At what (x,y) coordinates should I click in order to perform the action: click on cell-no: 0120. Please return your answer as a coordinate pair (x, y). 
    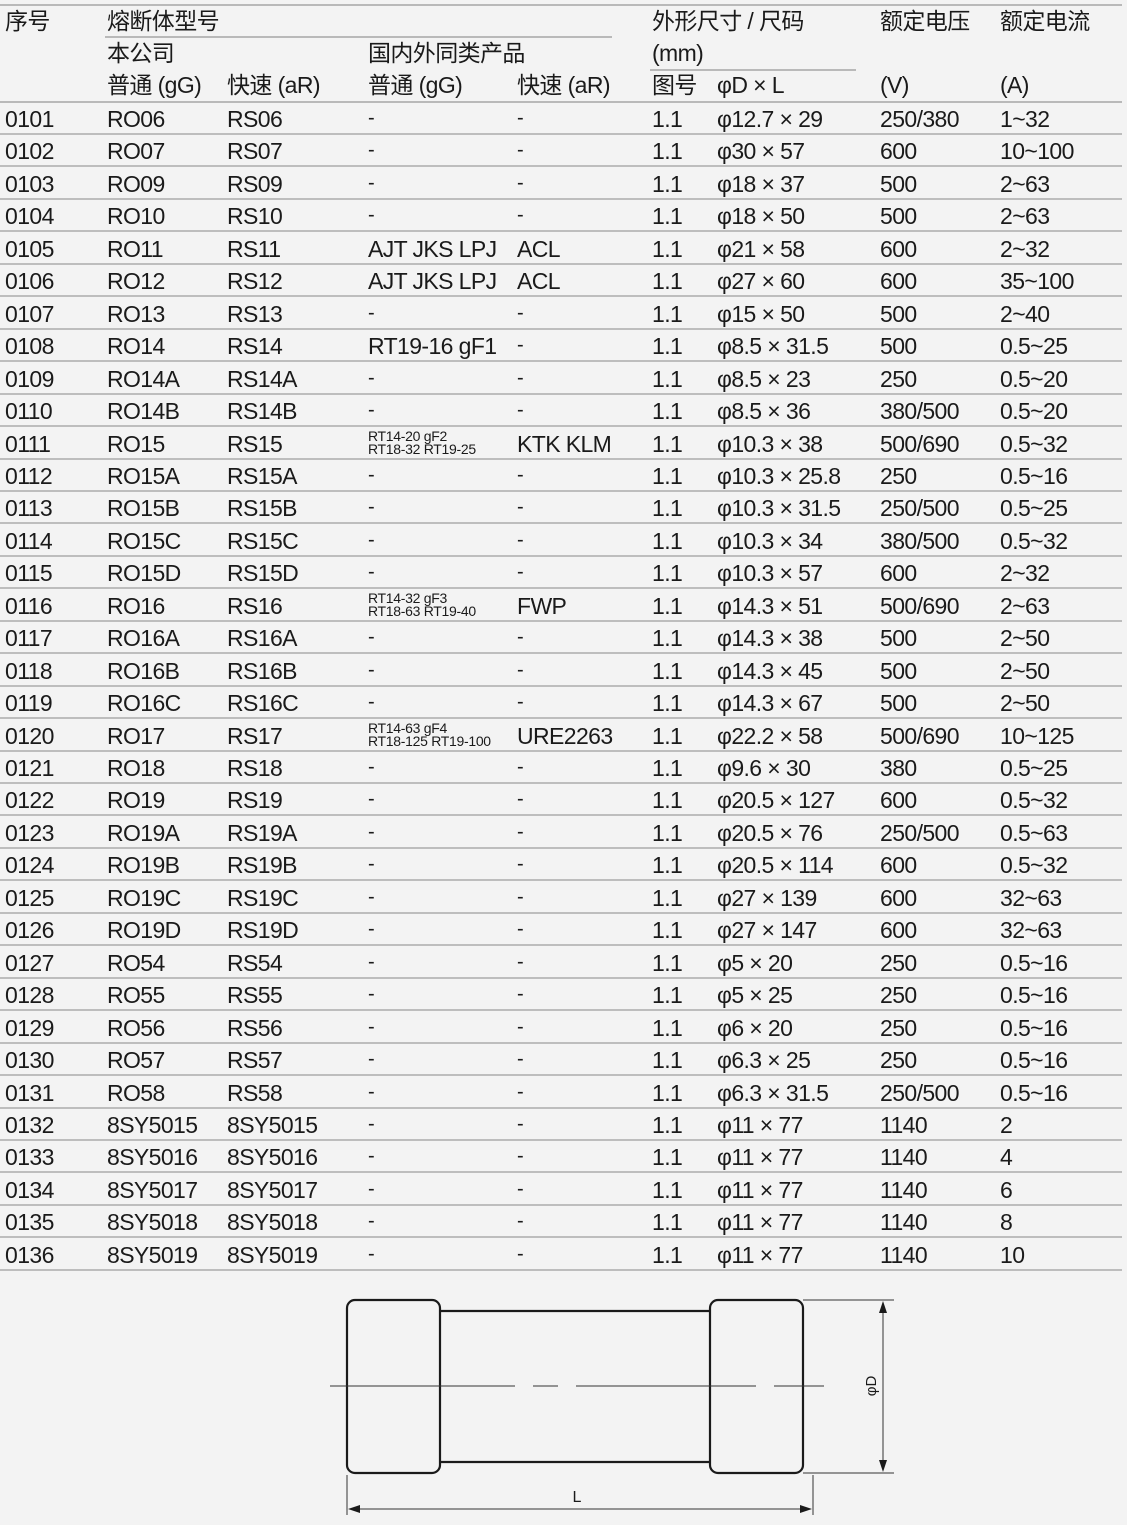
    Looking at the image, I should click on (29, 735).